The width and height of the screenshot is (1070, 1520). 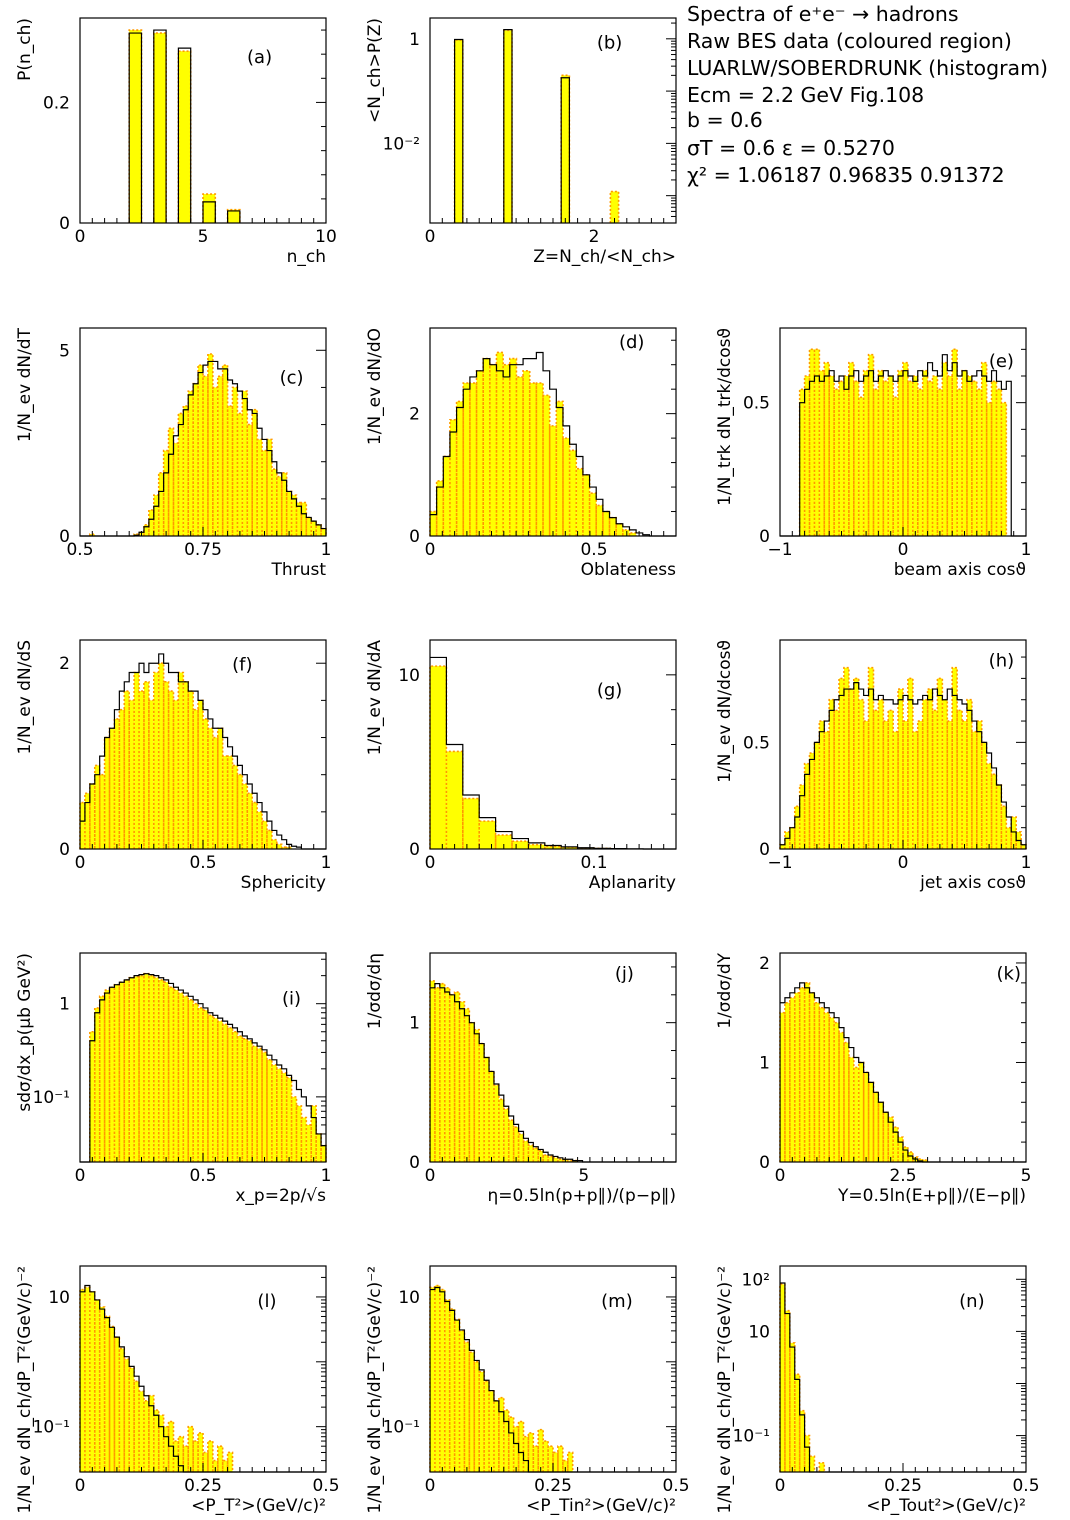 I want to click on mc-histogram-d, so click(x=553, y=444).